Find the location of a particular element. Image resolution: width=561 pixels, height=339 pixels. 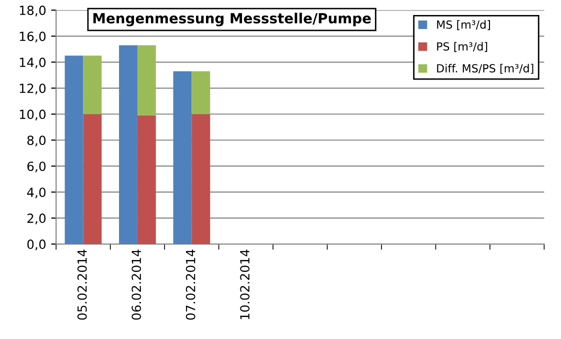

chart-title: Mengenmessung Messstelle/Pumpe is located at coordinates (232, 19).